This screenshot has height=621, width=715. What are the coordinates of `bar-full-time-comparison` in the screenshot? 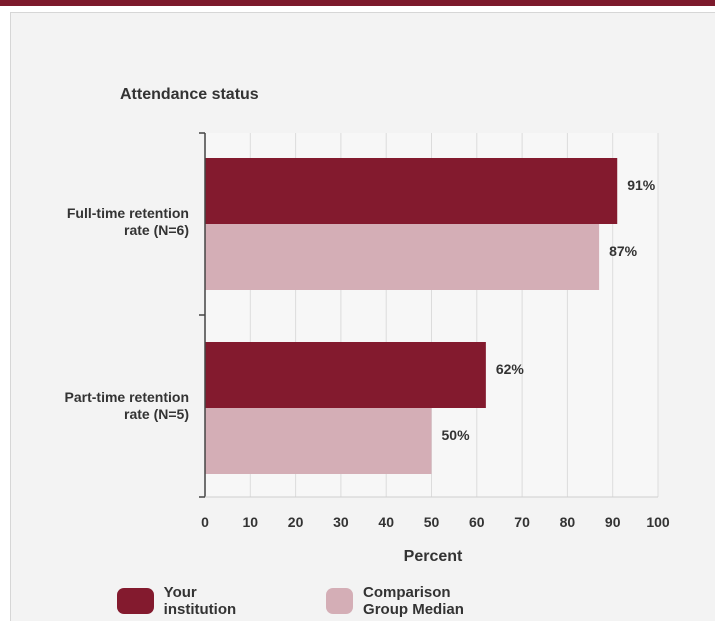 It's located at (402, 257).